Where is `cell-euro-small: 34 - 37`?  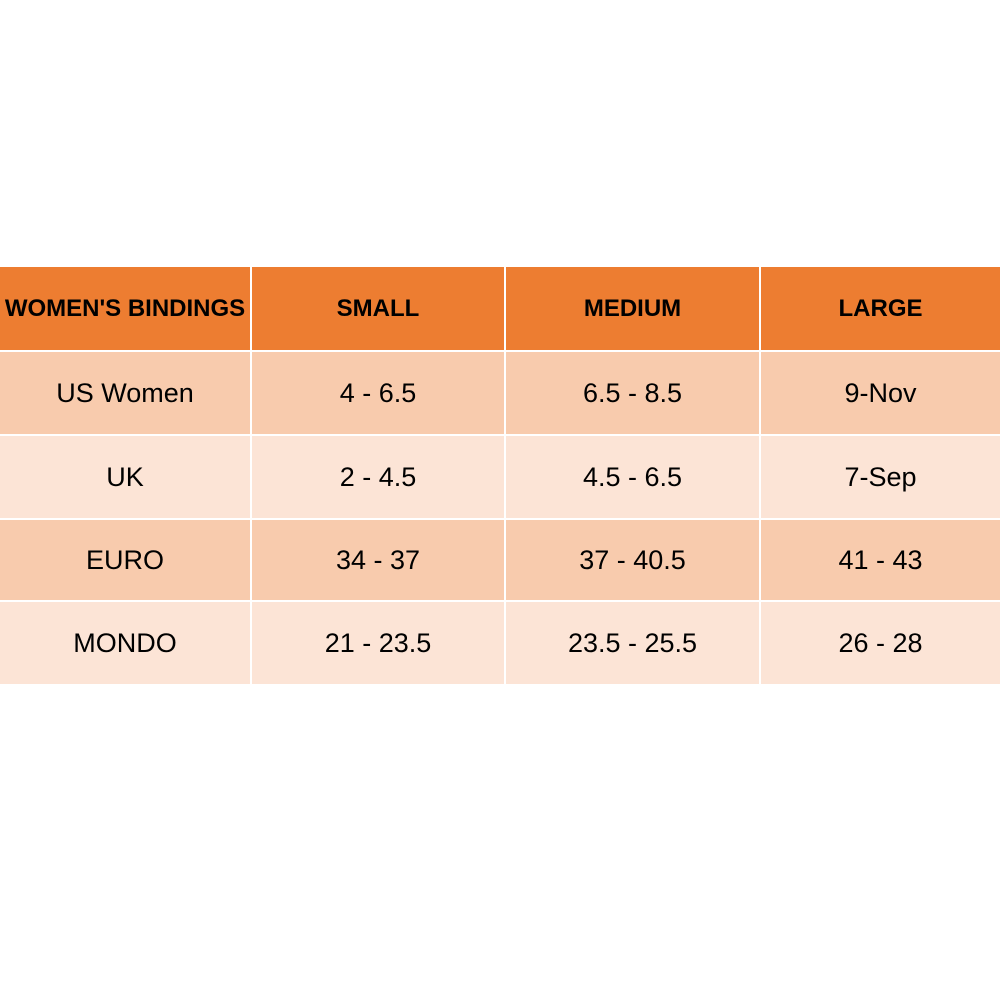
cell-euro-small: 34 - 37 is located at coordinates (378, 560).